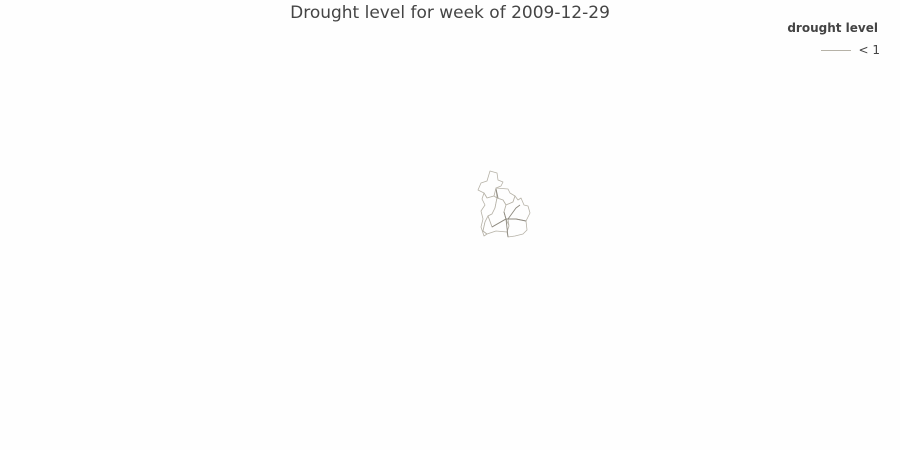  I want to click on legend-item: < 1, so click(819, 50).